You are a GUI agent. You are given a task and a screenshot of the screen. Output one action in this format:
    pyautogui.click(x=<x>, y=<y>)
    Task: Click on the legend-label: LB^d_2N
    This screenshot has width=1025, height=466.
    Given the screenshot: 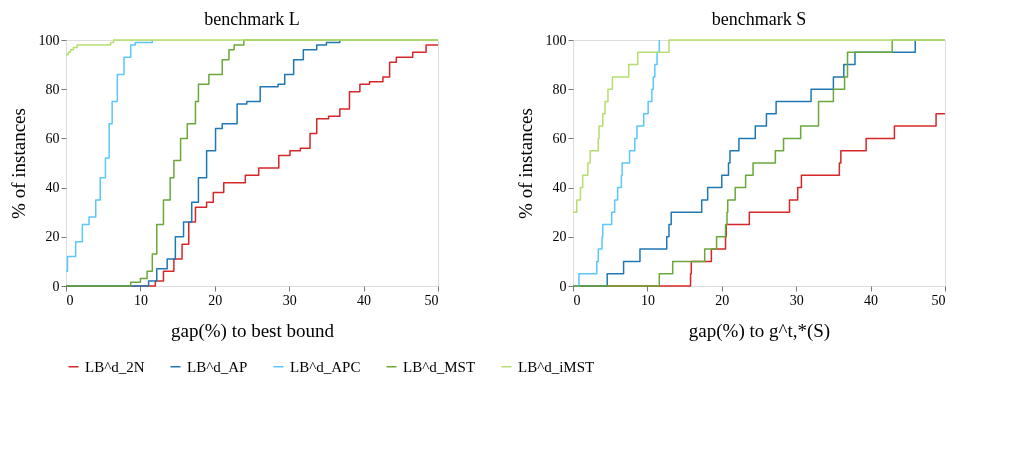 What is the action you would take?
    pyautogui.click(x=115, y=366)
    